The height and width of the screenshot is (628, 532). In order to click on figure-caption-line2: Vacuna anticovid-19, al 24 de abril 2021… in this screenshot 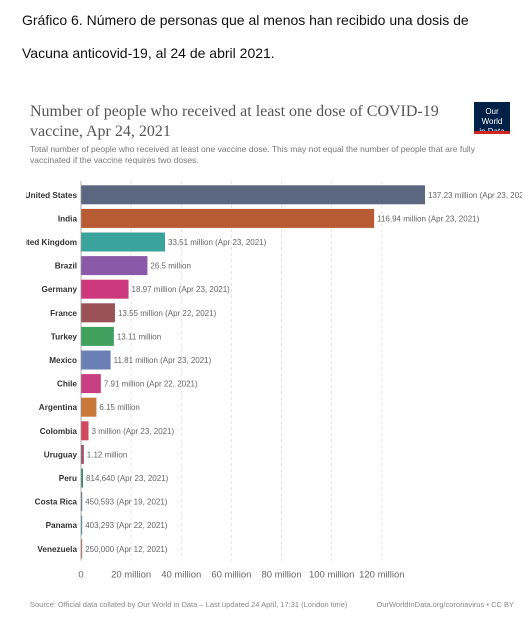, I will do `click(148, 53)`.